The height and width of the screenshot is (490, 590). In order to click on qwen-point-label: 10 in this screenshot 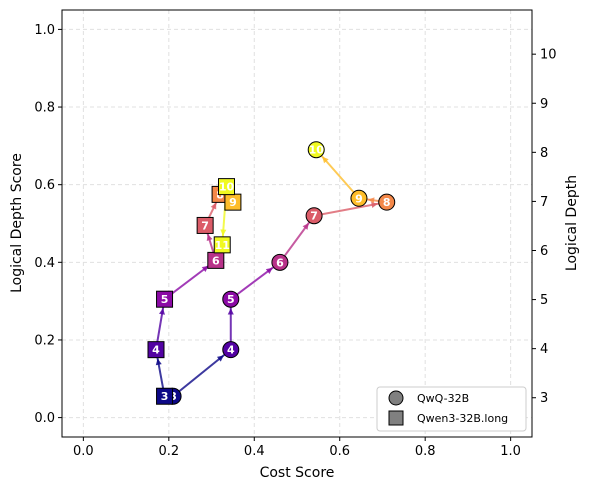, I will do `click(227, 187)`.